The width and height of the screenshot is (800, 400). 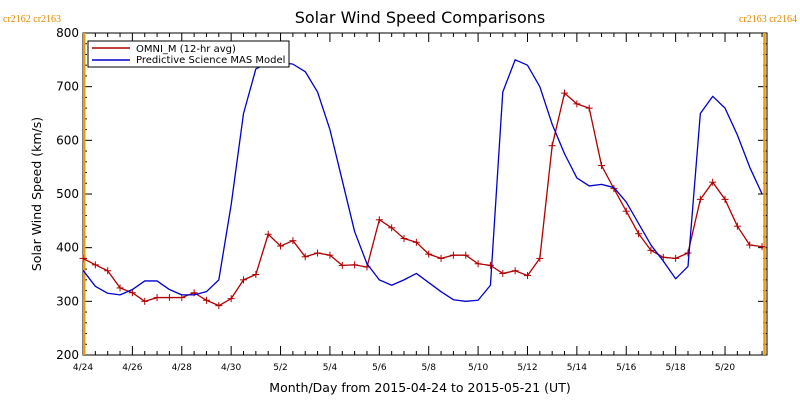 What do you see at coordinates (67, 194) in the screenshot?
I see `y-tick-label: 500` at bounding box center [67, 194].